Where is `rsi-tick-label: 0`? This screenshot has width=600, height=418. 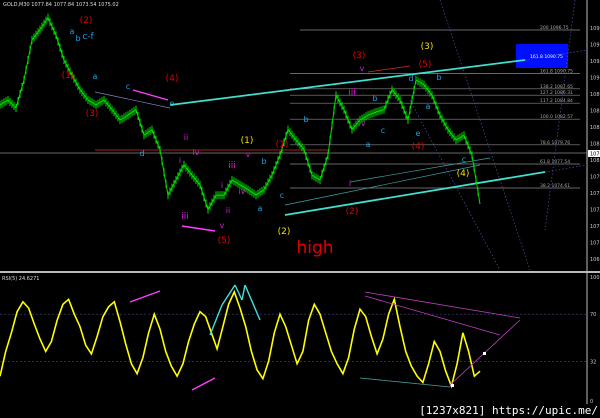
rsi-tick-label: 0 is located at coordinates (591, 402).